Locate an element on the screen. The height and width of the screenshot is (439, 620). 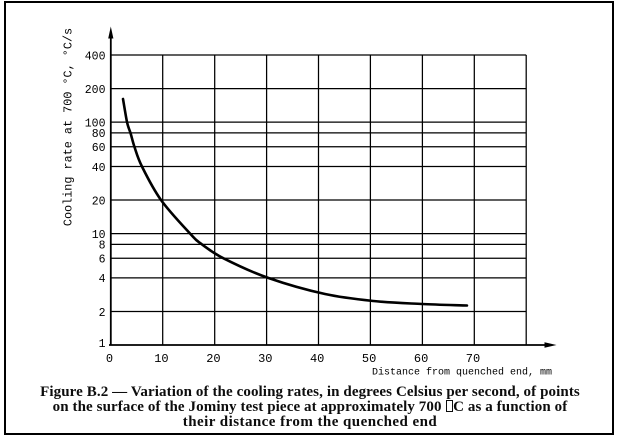
svg-text: 200 is located at coordinates (95, 90).